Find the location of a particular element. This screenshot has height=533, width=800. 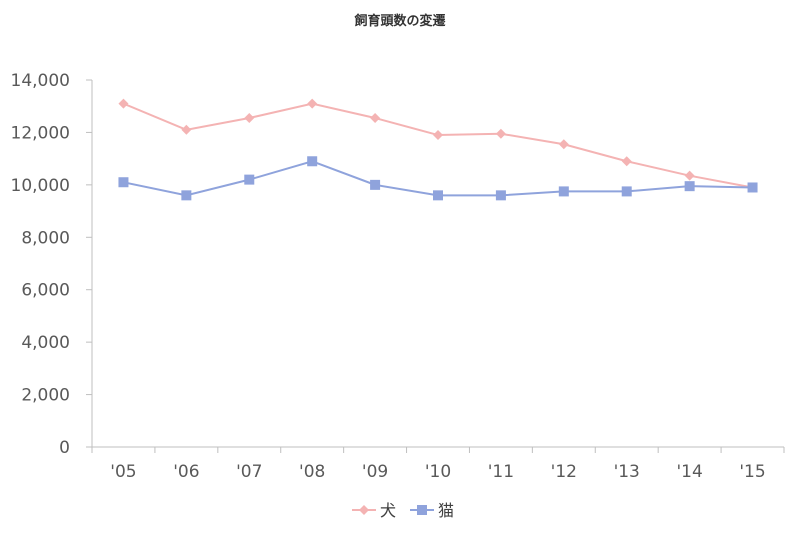

x-tick-label: '09 is located at coordinates (375, 472).